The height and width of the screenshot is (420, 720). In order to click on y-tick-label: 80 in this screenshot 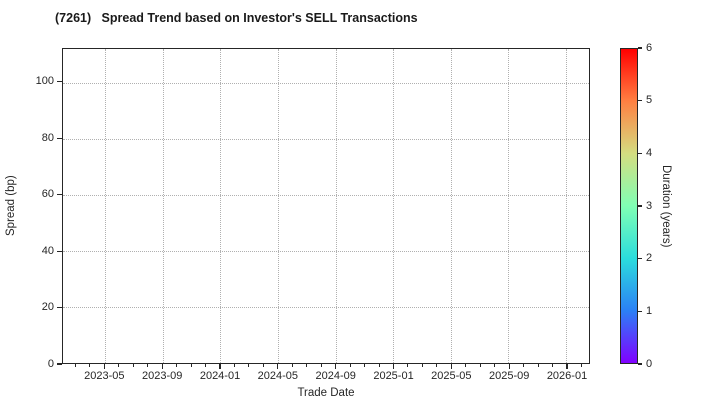, I will do `click(47, 137)`.